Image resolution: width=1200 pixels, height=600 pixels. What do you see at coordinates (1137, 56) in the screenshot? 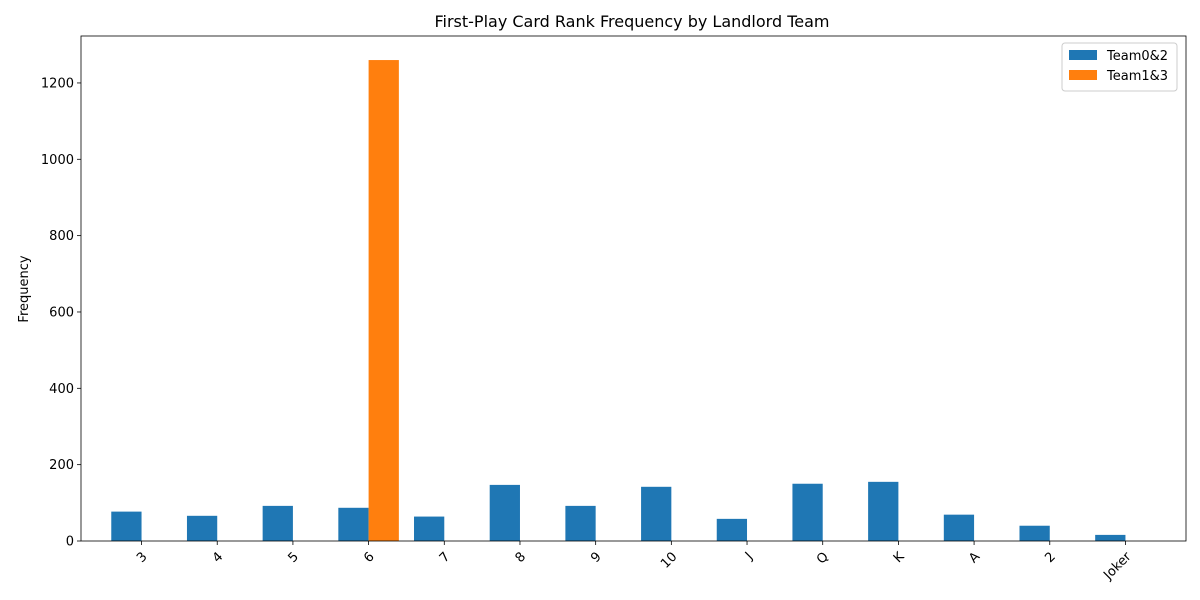
I see `legend-label-team0-2: Team0&2` at bounding box center [1137, 56].